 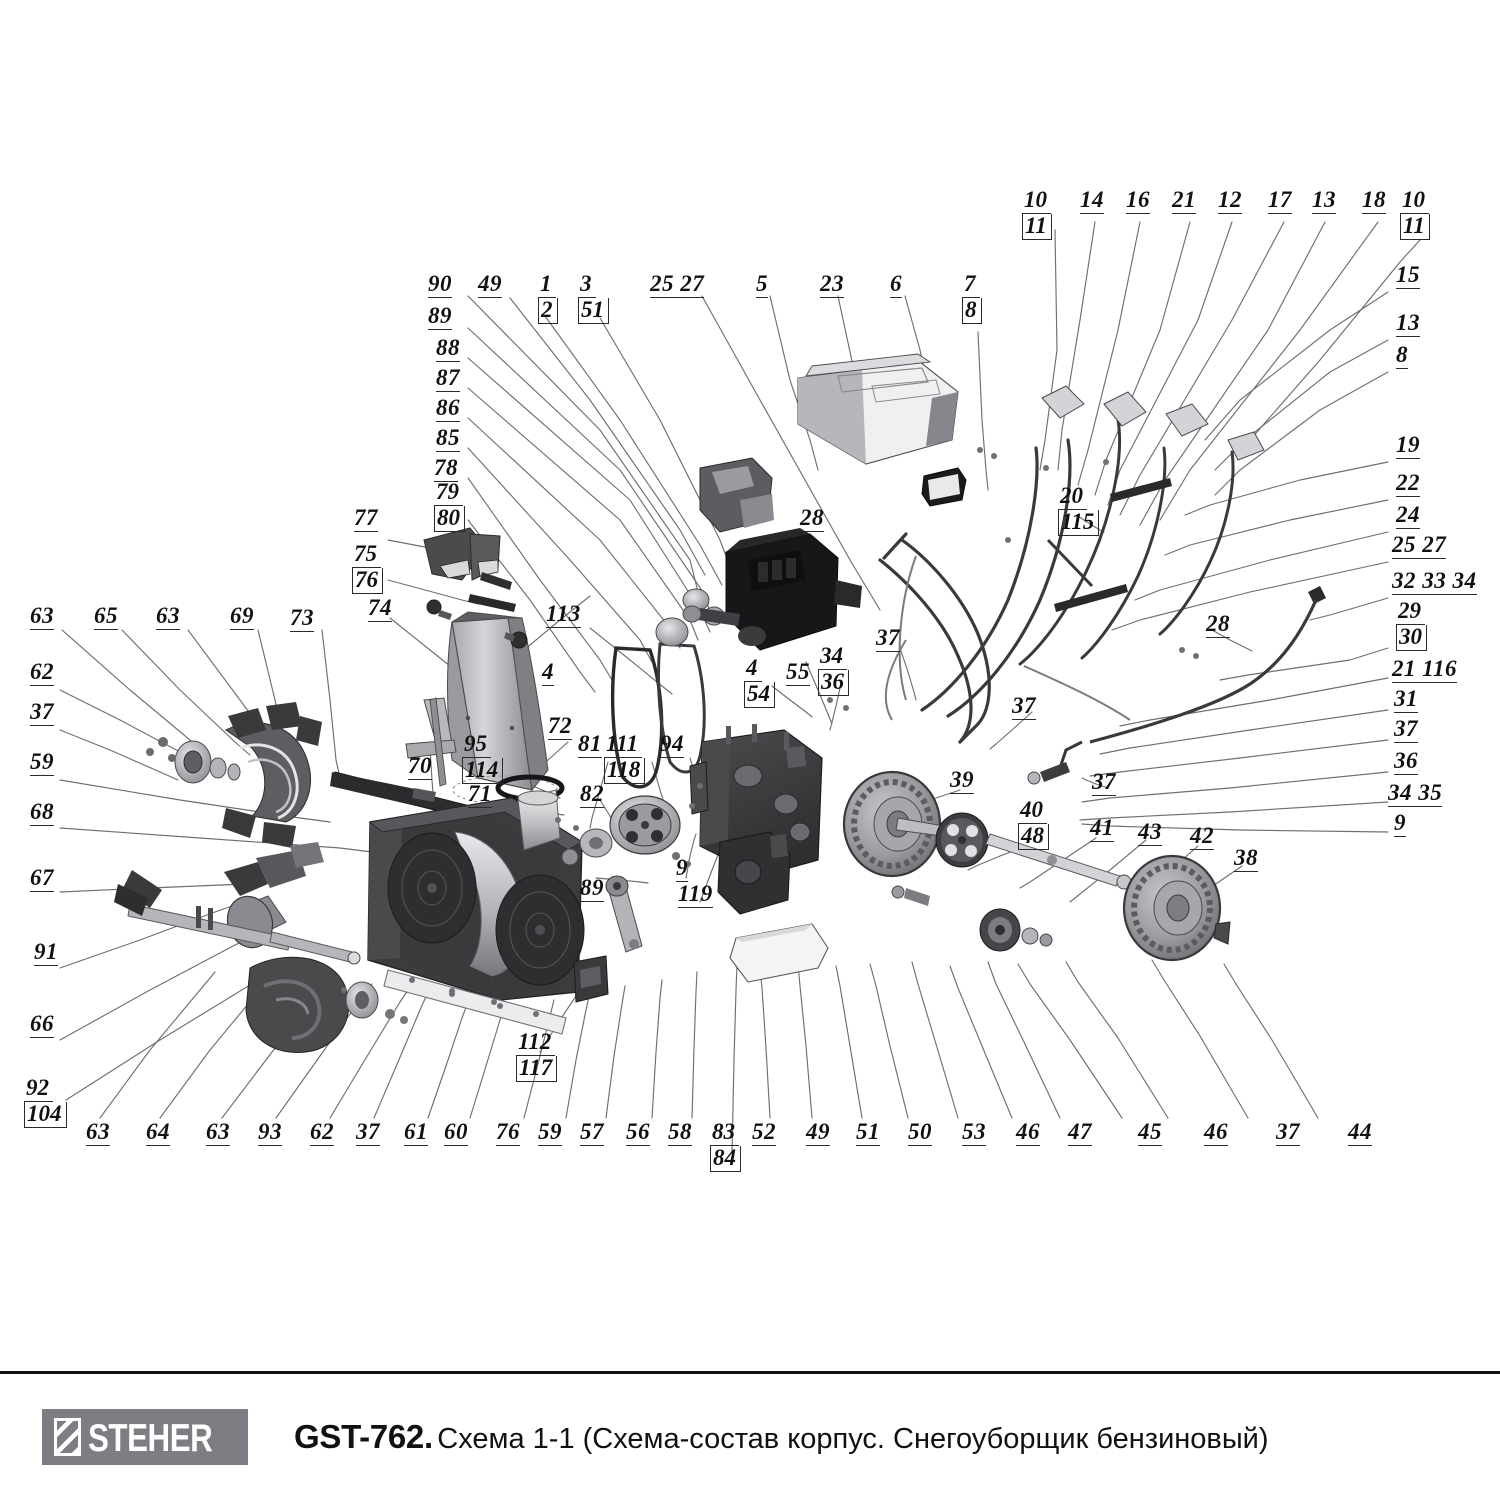 What do you see at coordinates (218, 1132) in the screenshot?
I see `callout-bottom-63b: 63` at bounding box center [218, 1132].